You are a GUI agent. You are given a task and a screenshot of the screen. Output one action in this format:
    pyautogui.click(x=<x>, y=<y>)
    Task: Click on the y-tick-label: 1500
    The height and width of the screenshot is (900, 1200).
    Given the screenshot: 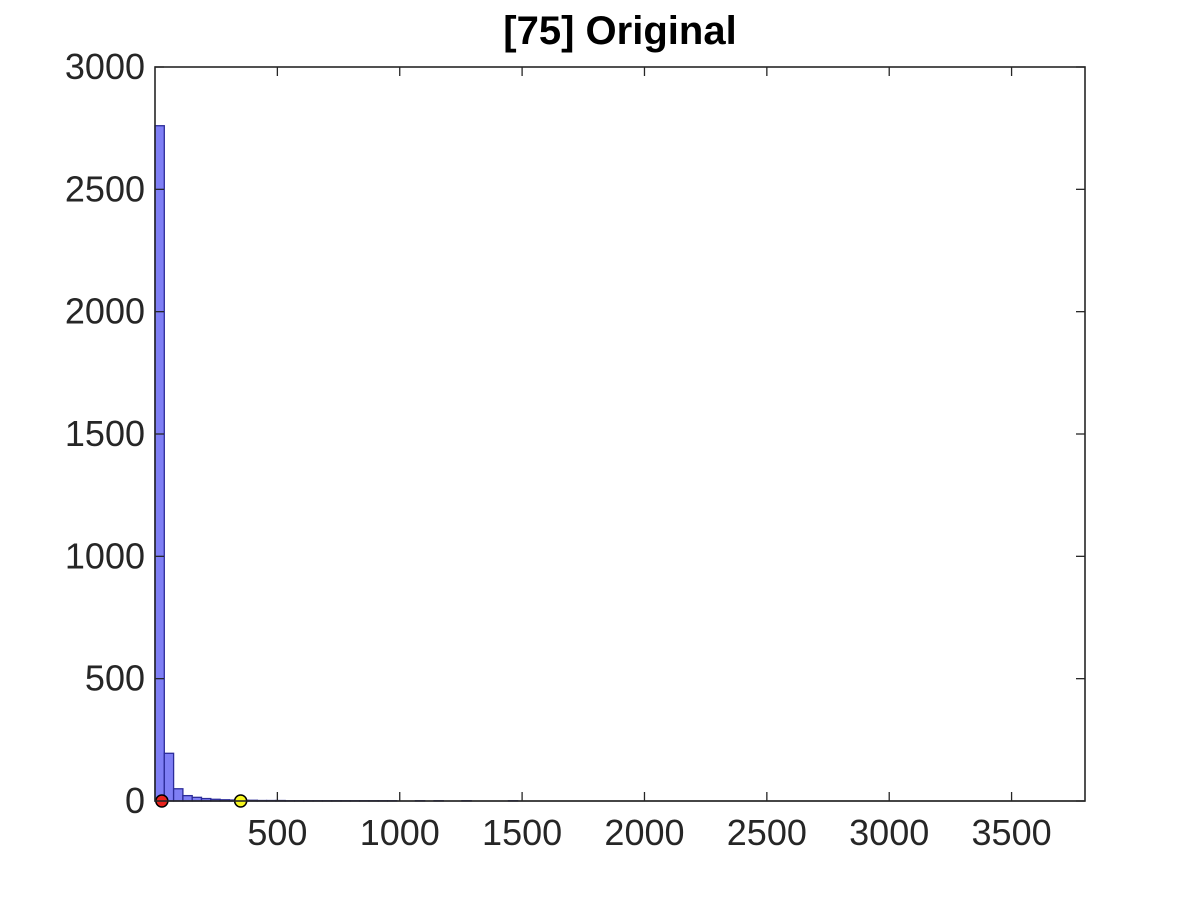 What is the action you would take?
    pyautogui.click(x=105, y=433)
    